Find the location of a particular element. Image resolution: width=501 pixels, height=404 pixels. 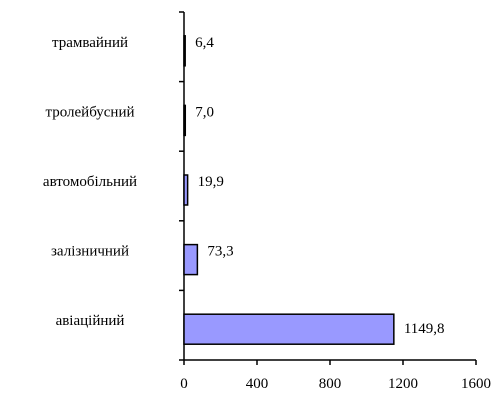

x-tick-label: 1600 is located at coordinates (476, 384).